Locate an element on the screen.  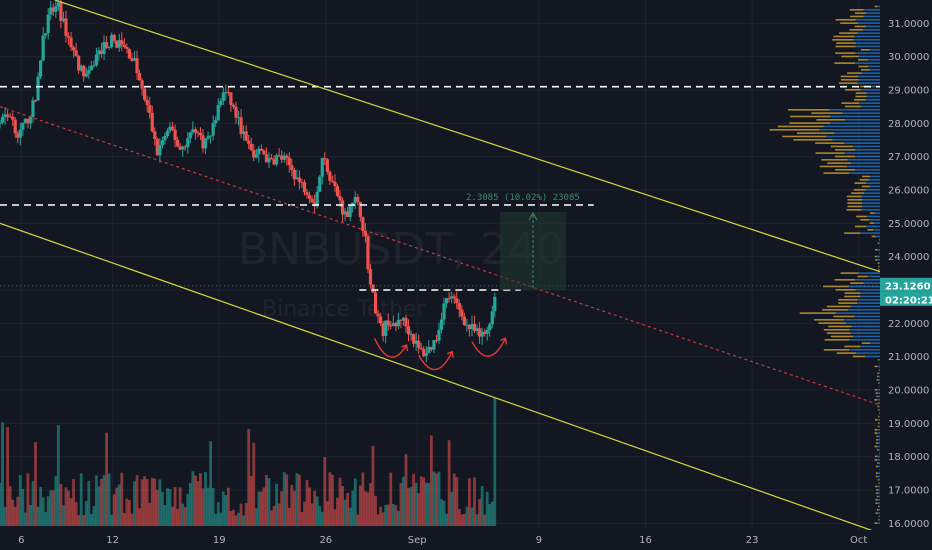
volume-bars is located at coordinates (248, 462).